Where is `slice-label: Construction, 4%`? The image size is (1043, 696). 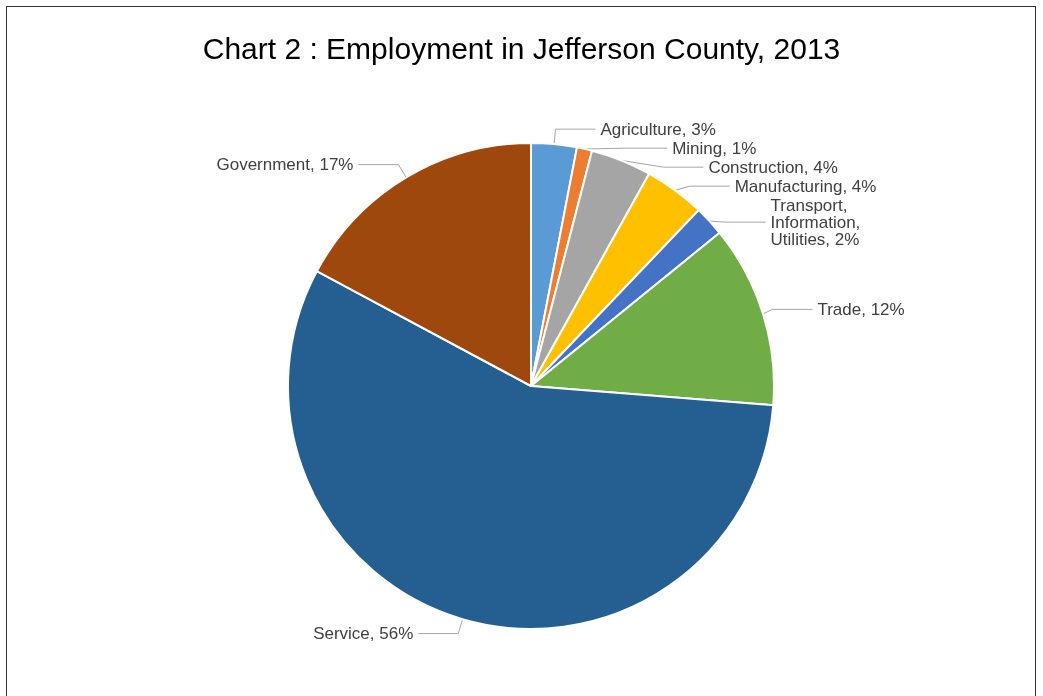 slice-label: Construction, 4% is located at coordinates (773, 167).